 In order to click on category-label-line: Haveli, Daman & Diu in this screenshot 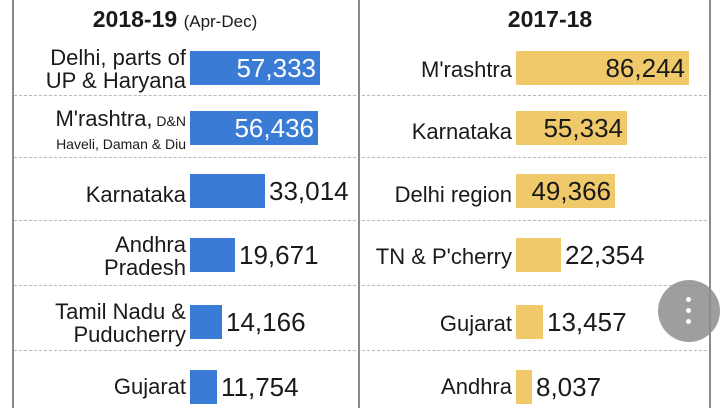, I will do `click(121, 143)`.